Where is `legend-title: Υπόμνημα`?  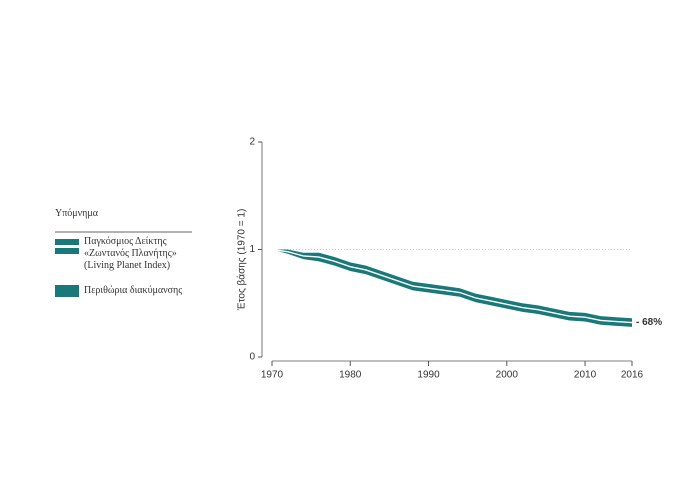
legend-title: Υπόμνημα is located at coordinates (76, 213).